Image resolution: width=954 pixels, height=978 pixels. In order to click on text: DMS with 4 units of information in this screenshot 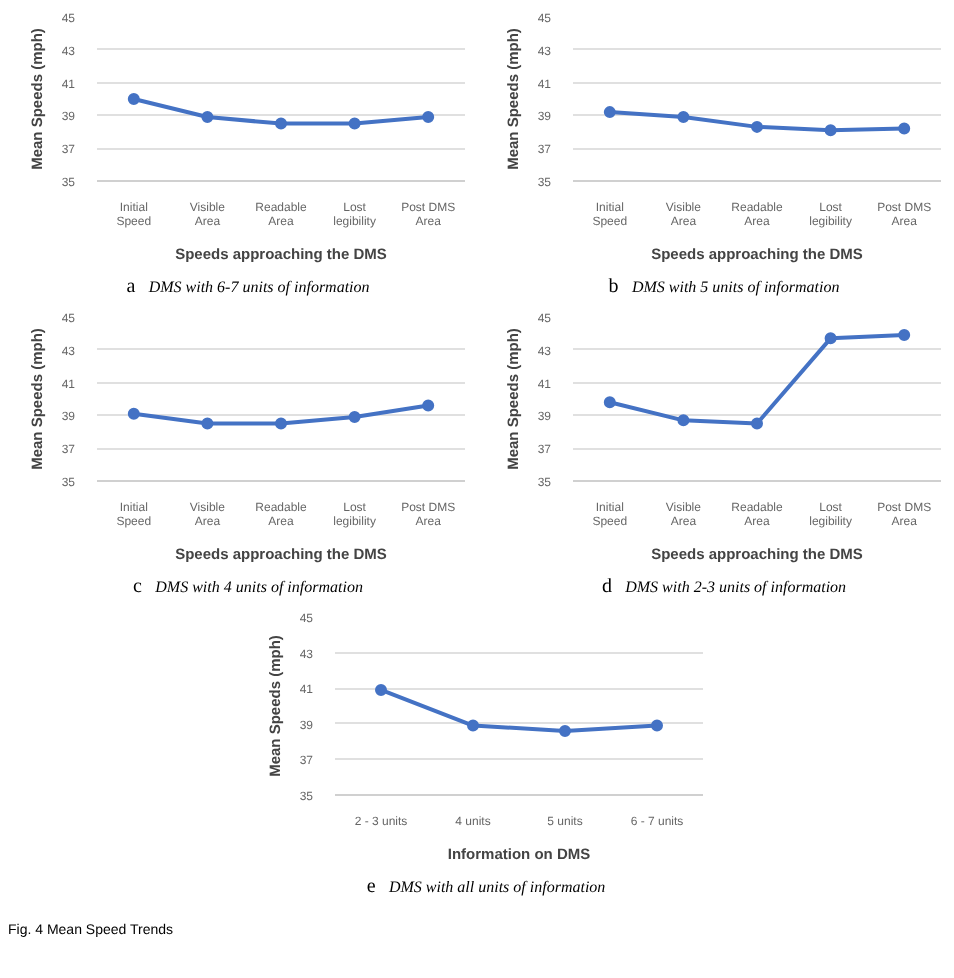, I will do `click(259, 587)`.